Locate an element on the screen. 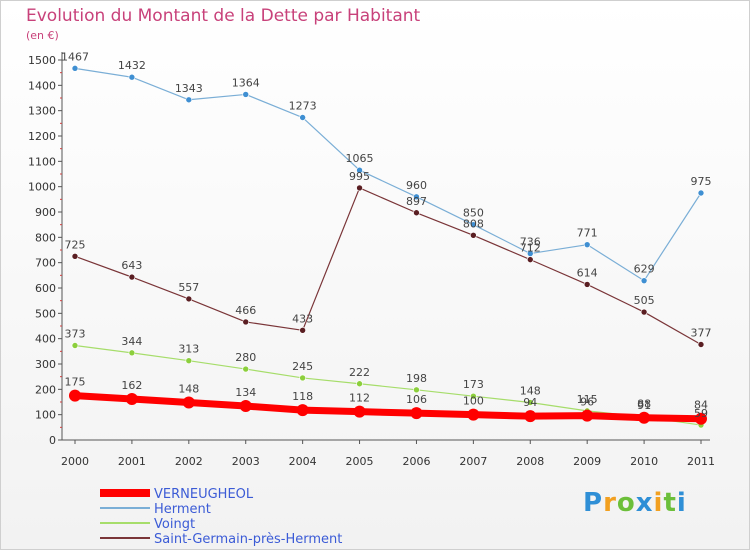 The width and height of the screenshot is (750, 550). data-label: 91 is located at coordinates (644, 405).